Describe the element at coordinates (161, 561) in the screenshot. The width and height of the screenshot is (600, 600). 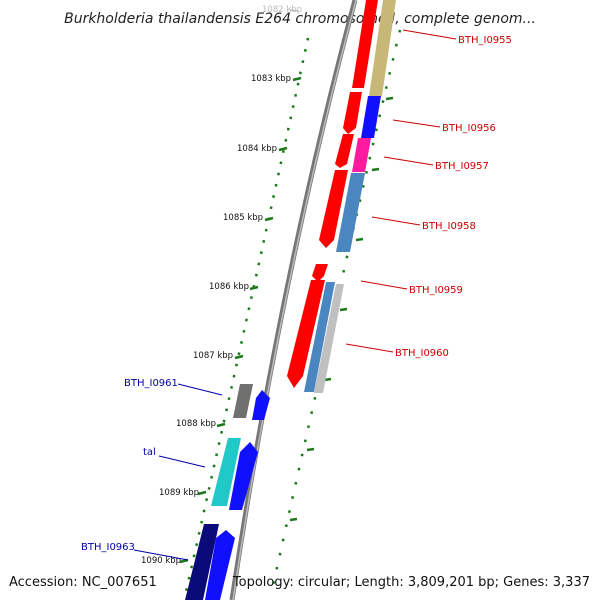
I see `scale-label: 1090 kbp` at that location.